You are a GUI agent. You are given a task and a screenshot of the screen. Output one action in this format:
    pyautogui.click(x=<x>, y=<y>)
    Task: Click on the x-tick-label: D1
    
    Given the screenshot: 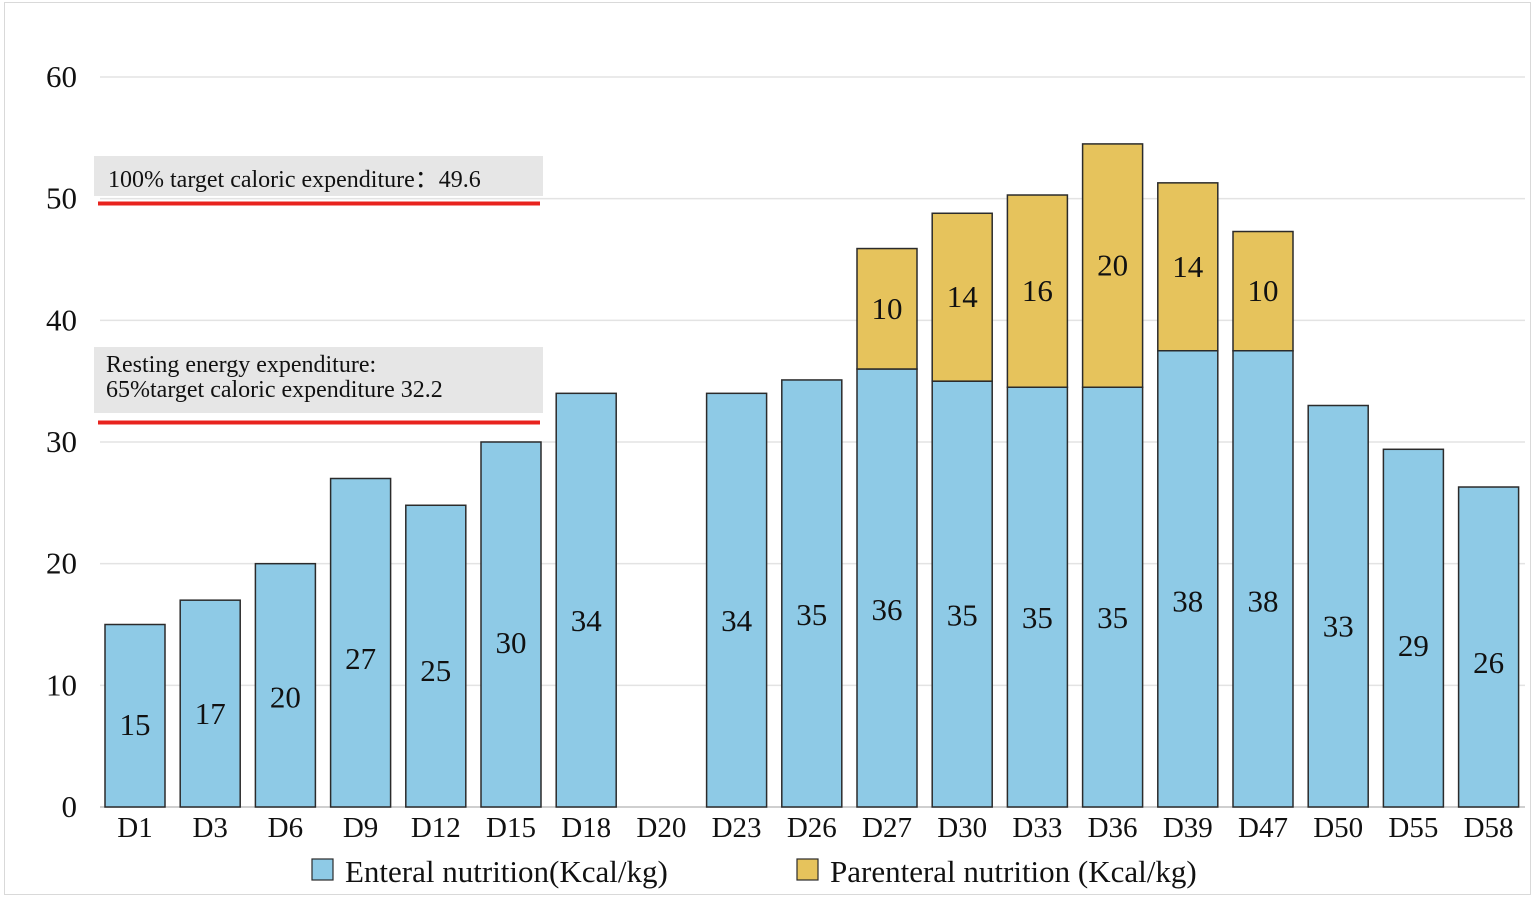 What is the action you would take?
    pyautogui.click(x=134, y=828)
    